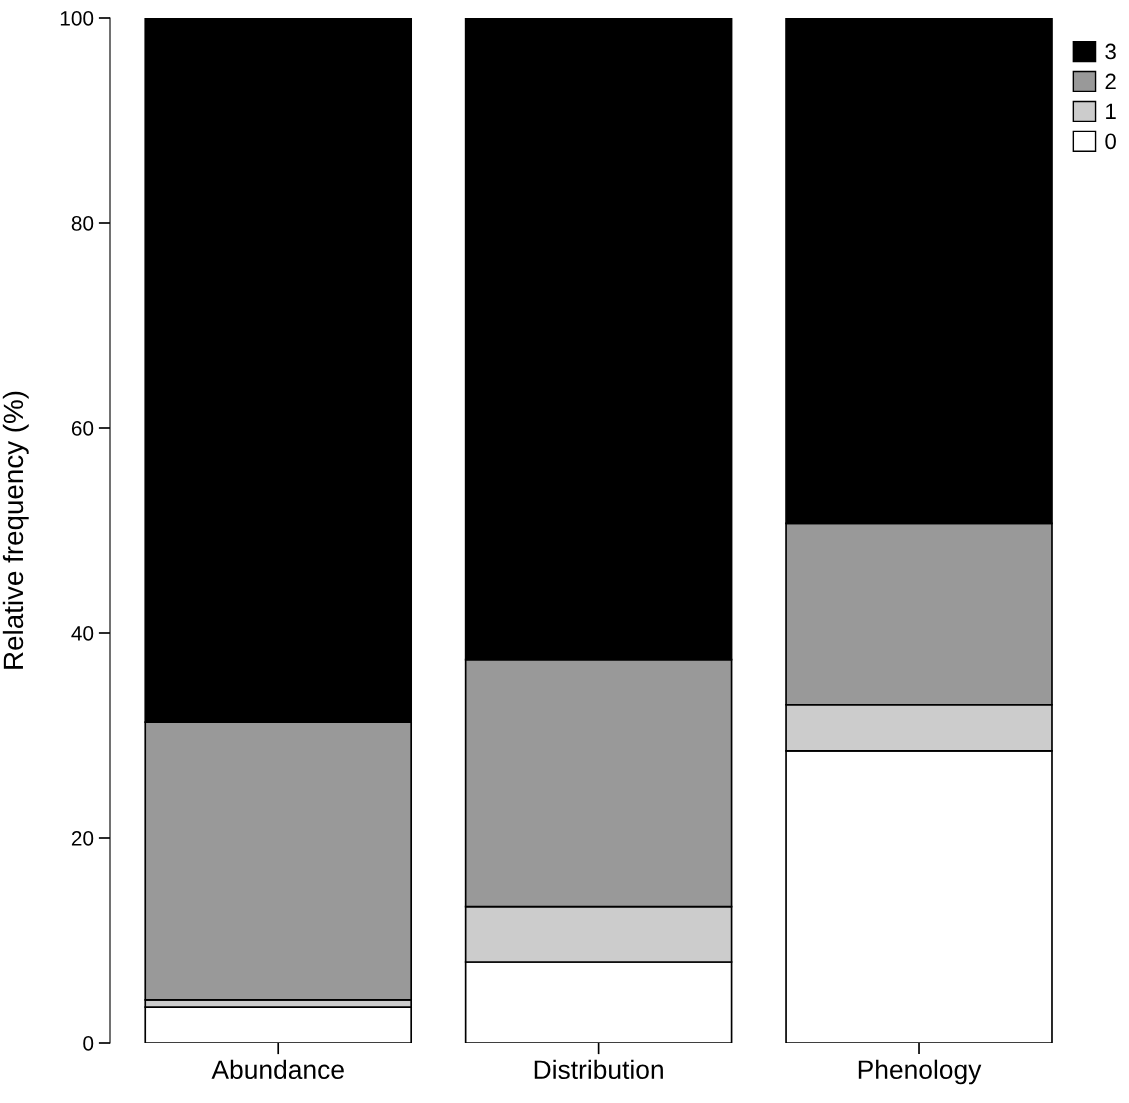  What do you see at coordinates (77, 18) in the screenshot?
I see `y-tick-label: 100` at bounding box center [77, 18].